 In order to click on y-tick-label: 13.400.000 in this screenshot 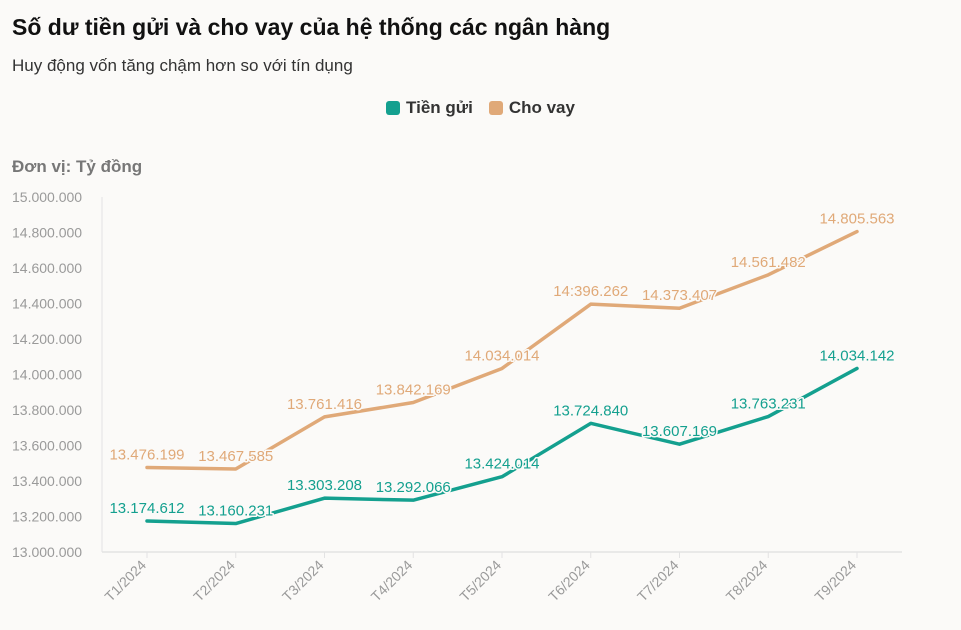, I will do `click(47, 481)`.